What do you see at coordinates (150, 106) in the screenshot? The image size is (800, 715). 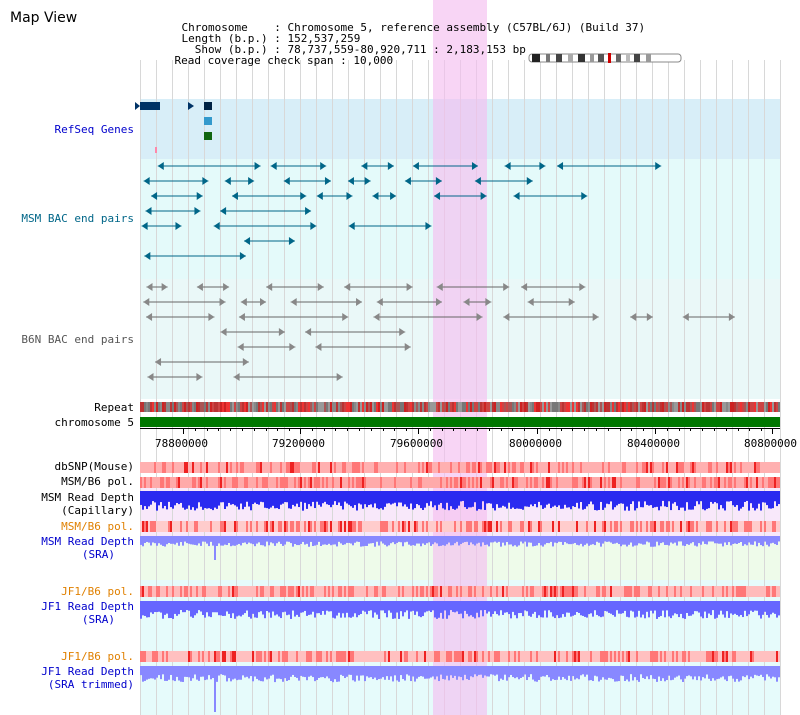 I see `refseq-gene` at bounding box center [150, 106].